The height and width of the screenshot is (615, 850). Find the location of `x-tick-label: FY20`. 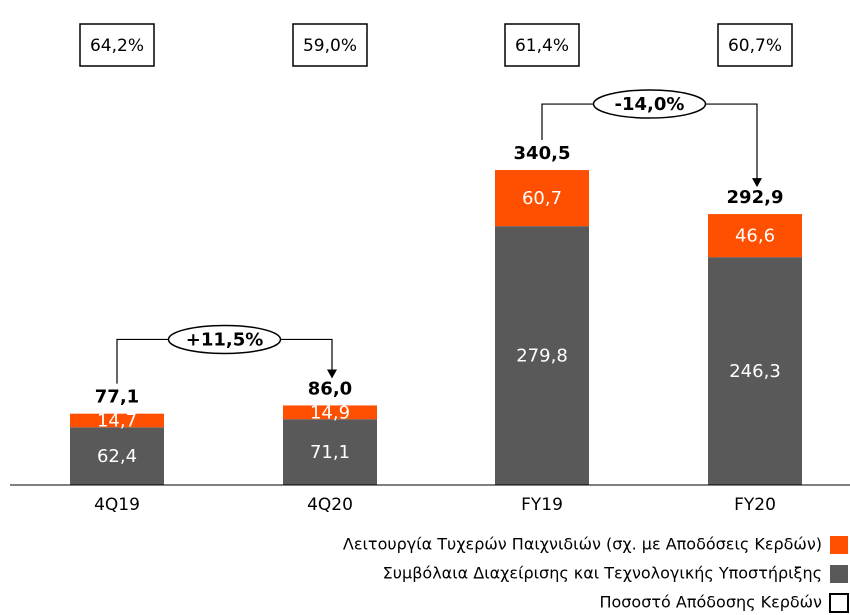

x-tick-label: FY20 is located at coordinates (755, 505).